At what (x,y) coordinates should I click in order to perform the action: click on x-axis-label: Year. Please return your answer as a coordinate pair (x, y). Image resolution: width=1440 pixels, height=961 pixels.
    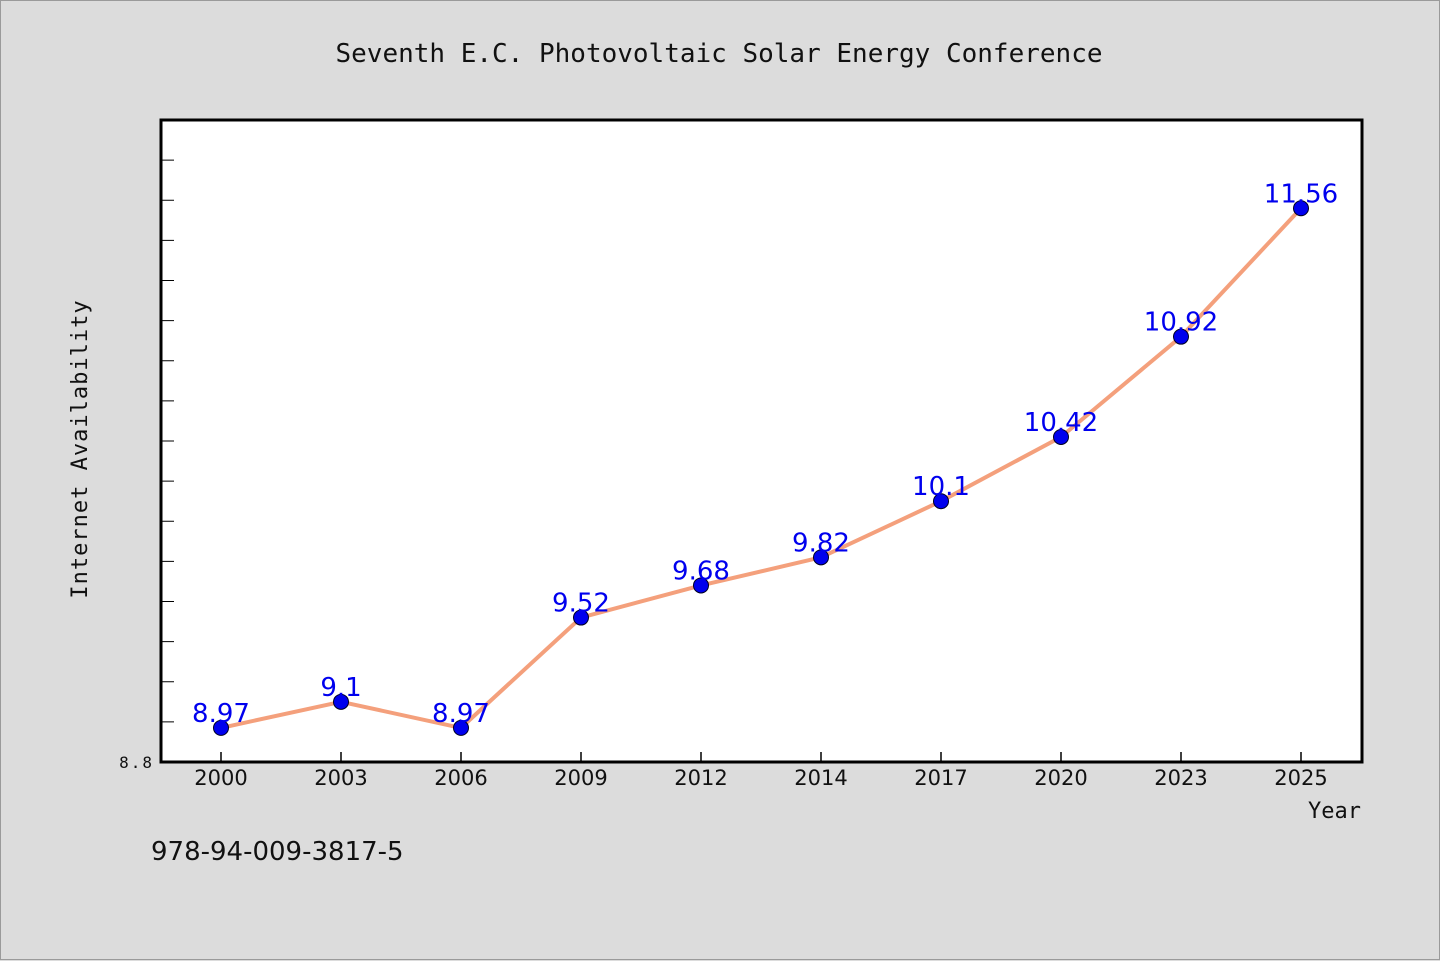
    Looking at the image, I should click on (1334, 811).